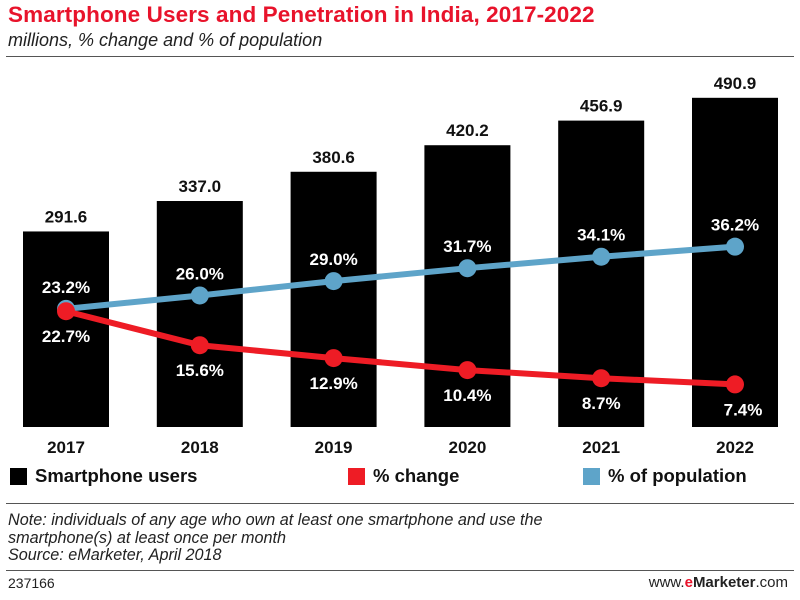  What do you see at coordinates (735, 262) in the screenshot?
I see `bar-2022` at bounding box center [735, 262].